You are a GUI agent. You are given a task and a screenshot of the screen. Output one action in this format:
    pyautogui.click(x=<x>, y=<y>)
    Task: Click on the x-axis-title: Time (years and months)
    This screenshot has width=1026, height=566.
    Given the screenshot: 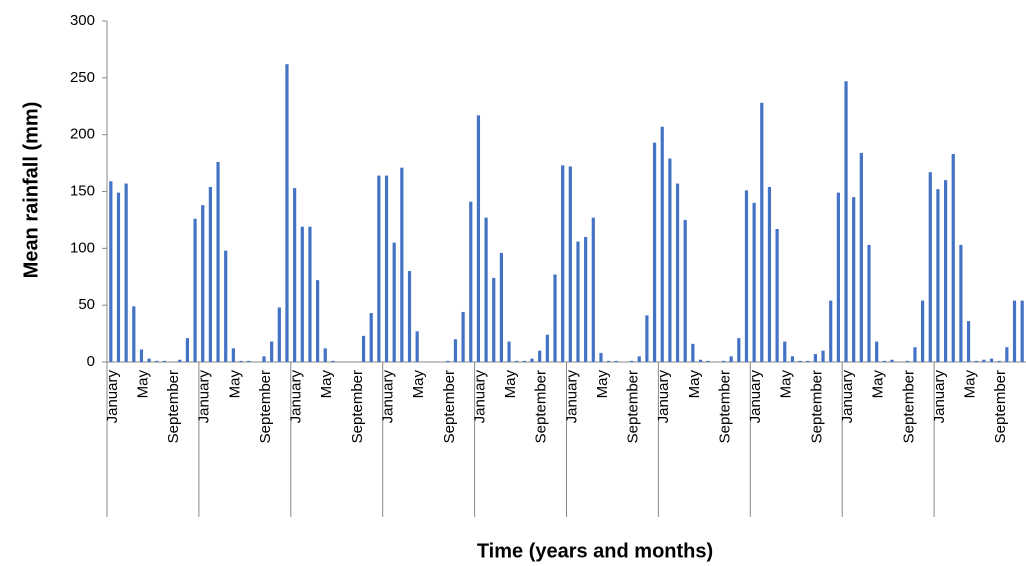 What is the action you would take?
    pyautogui.click(x=595, y=551)
    